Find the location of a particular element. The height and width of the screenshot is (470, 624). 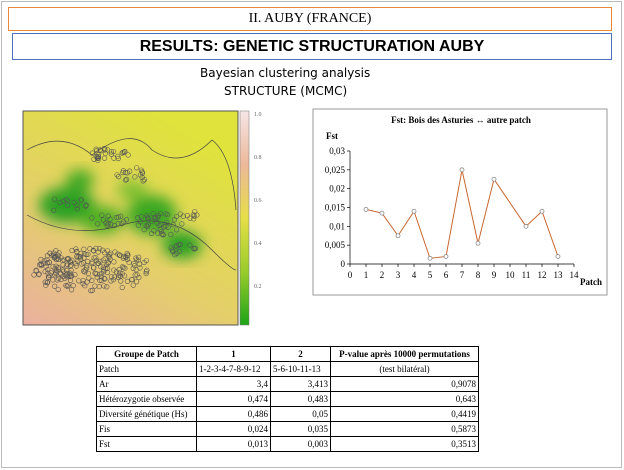

colorbar-label: 1.0 is located at coordinates (258, 115).